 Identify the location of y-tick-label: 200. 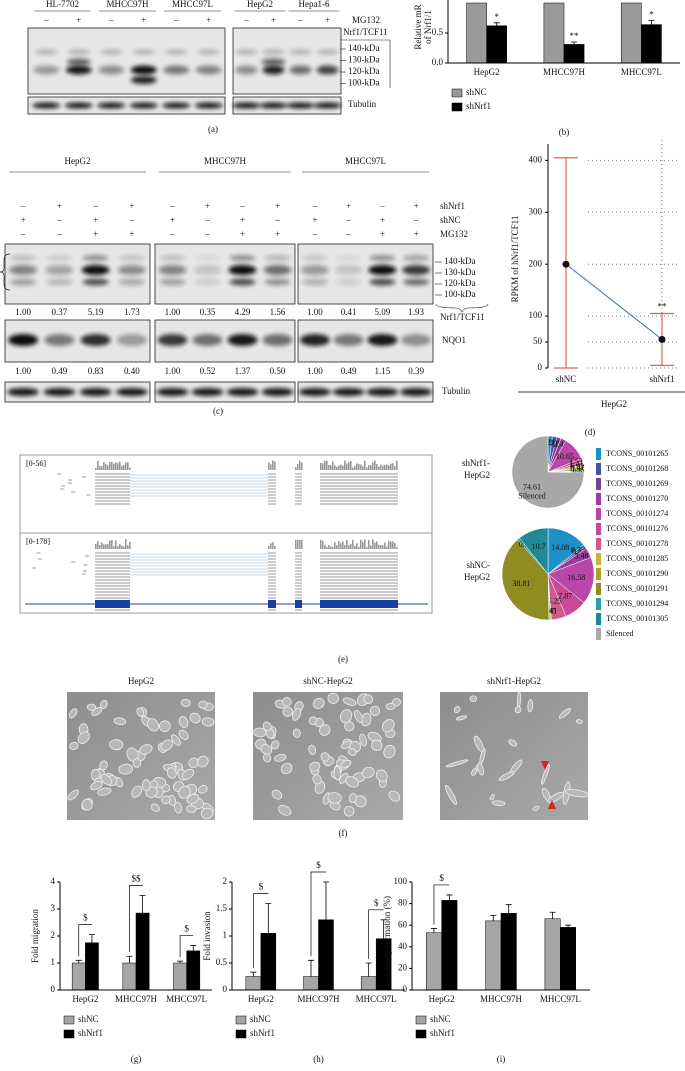
(536, 263).